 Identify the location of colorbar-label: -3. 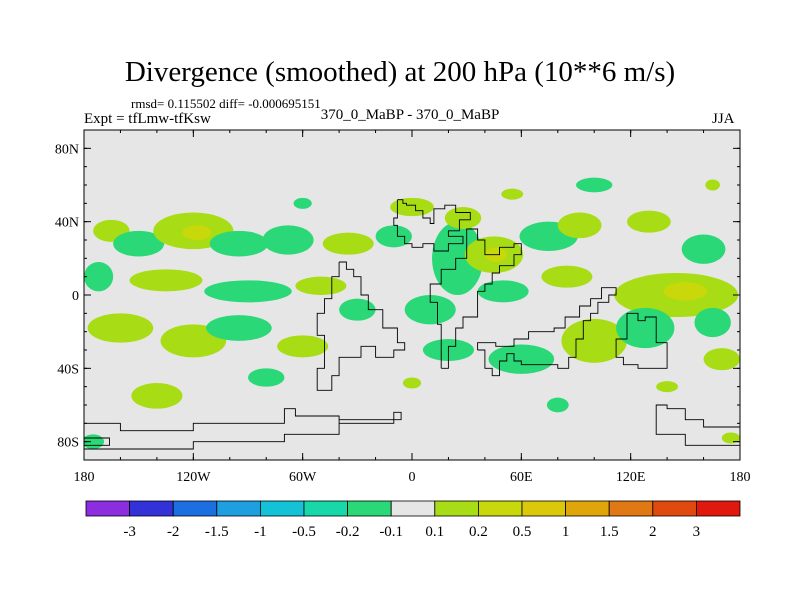
(129, 532).